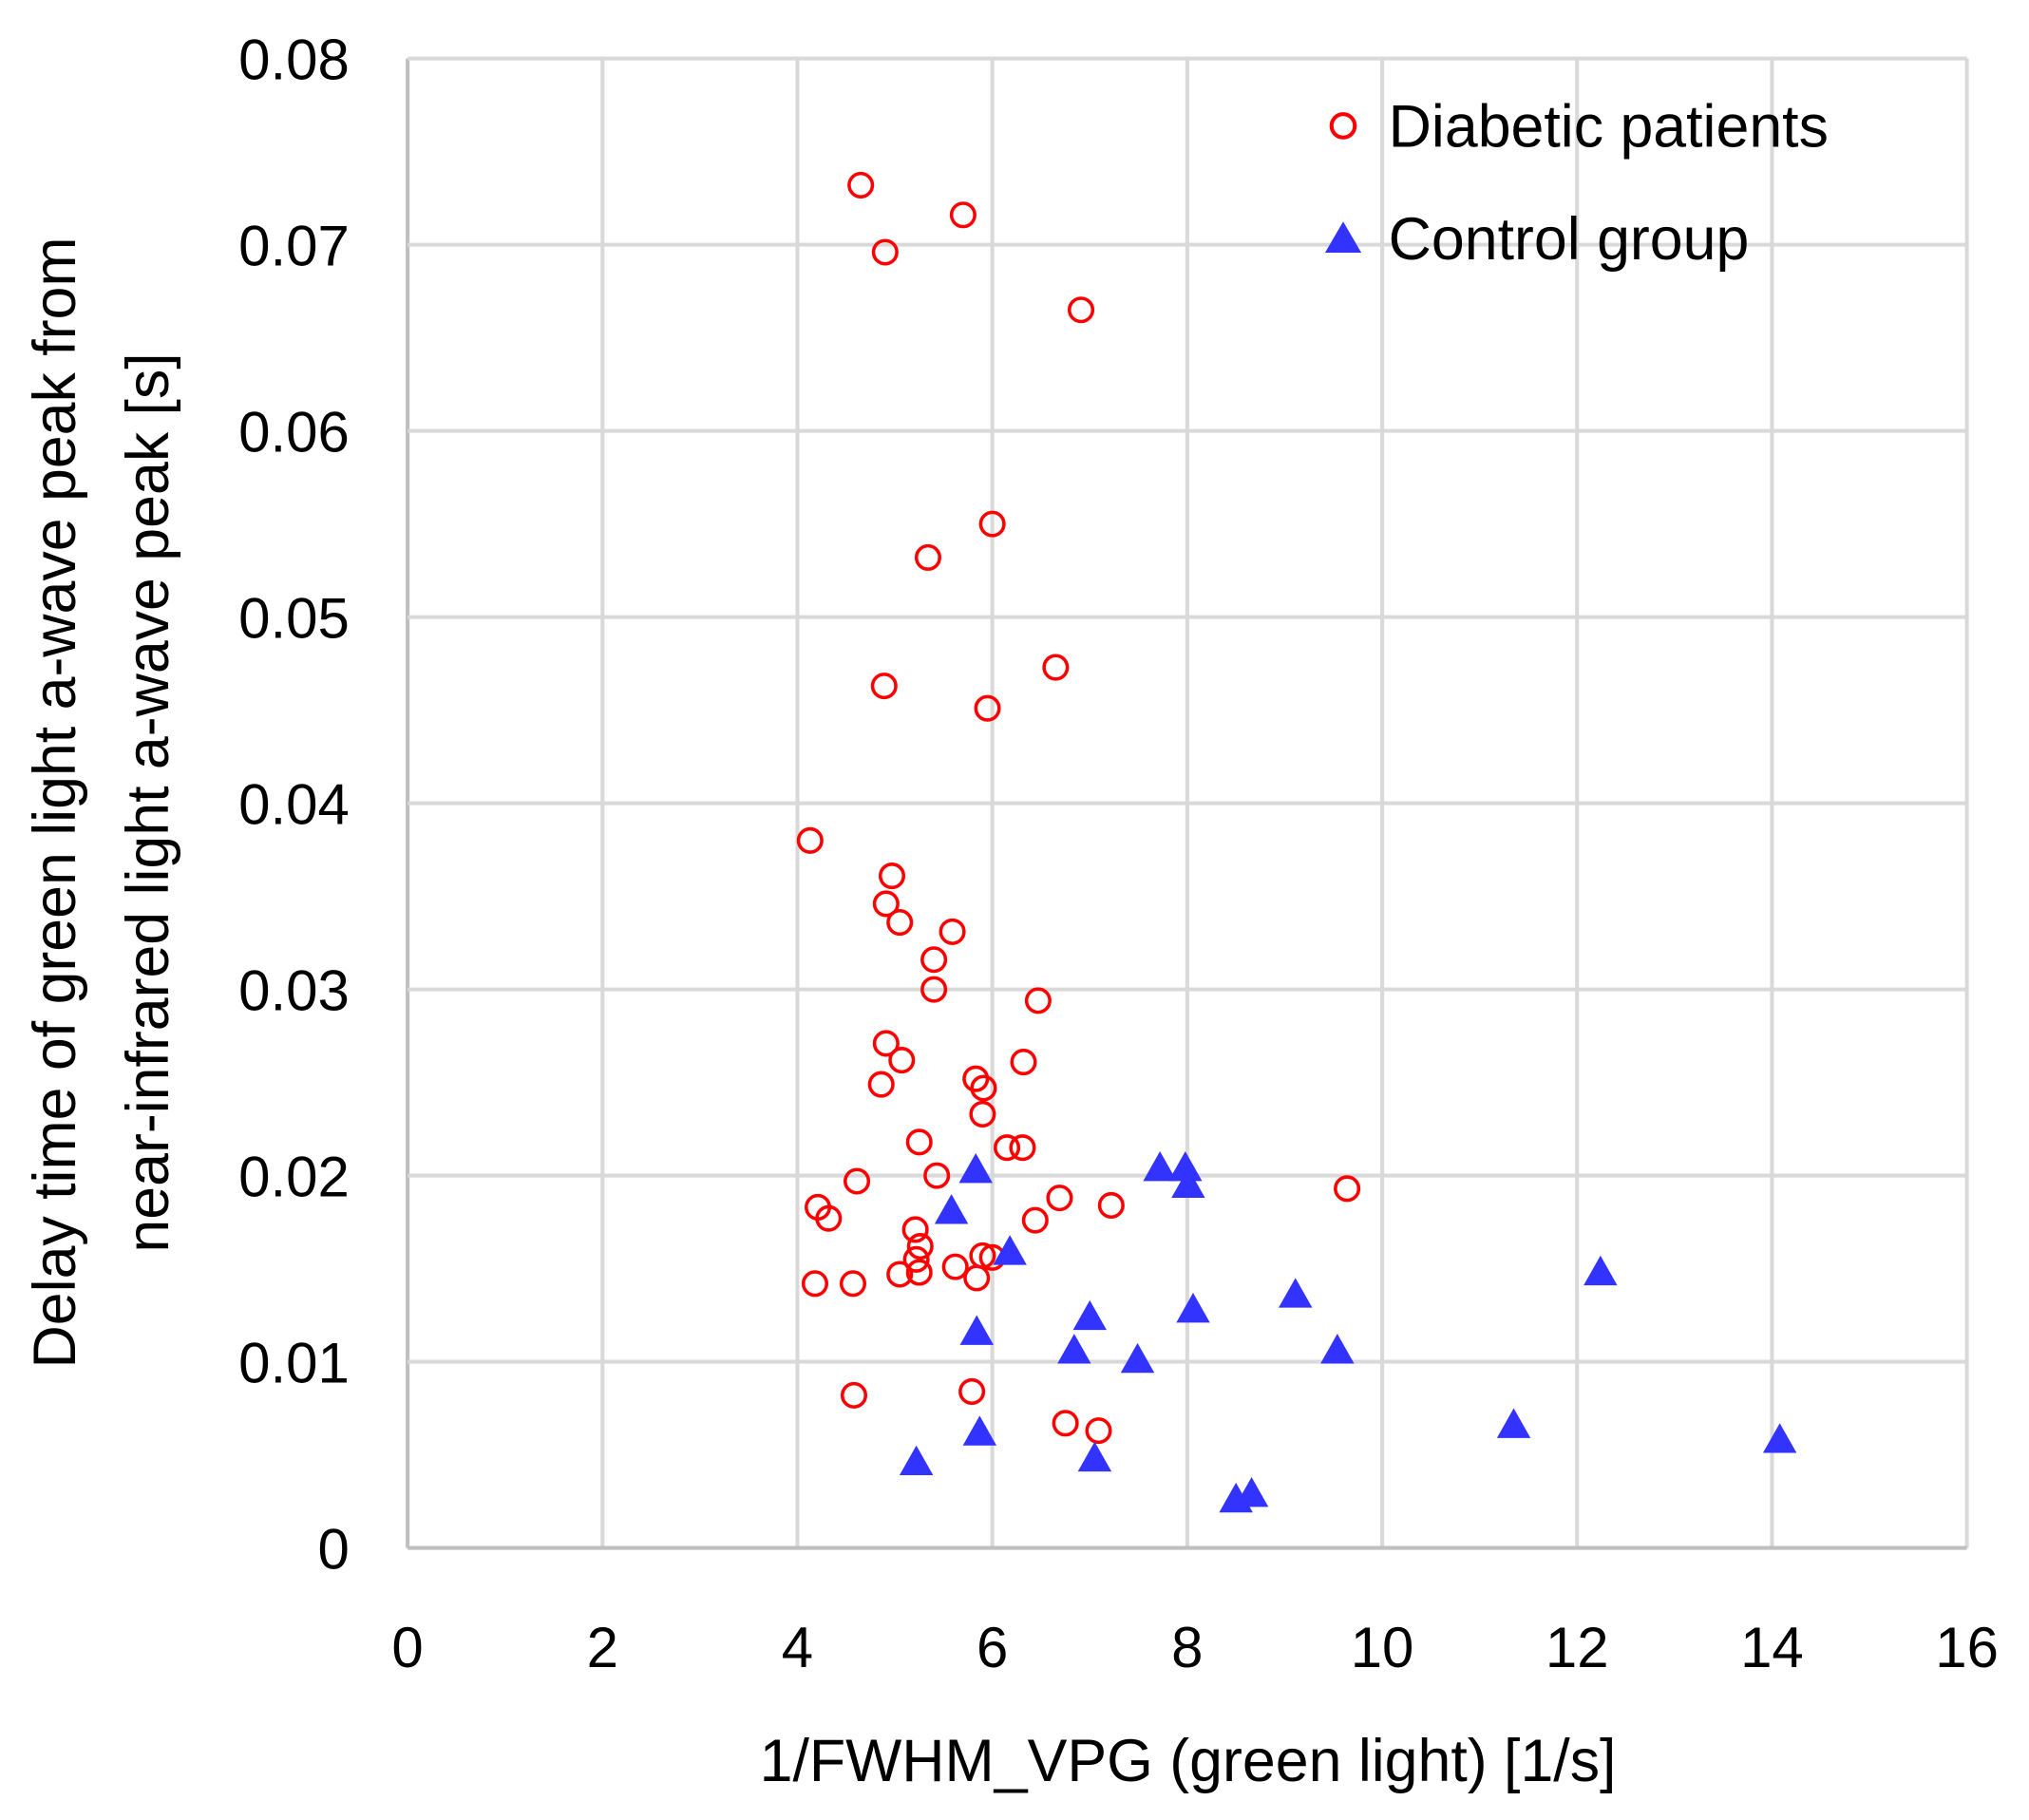  What do you see at coordinates (148, 802) in the screenshot?
I see `y-axis-title-line-2: near-infrared light a-wave peak [s]` at bounding box center [148, 802].